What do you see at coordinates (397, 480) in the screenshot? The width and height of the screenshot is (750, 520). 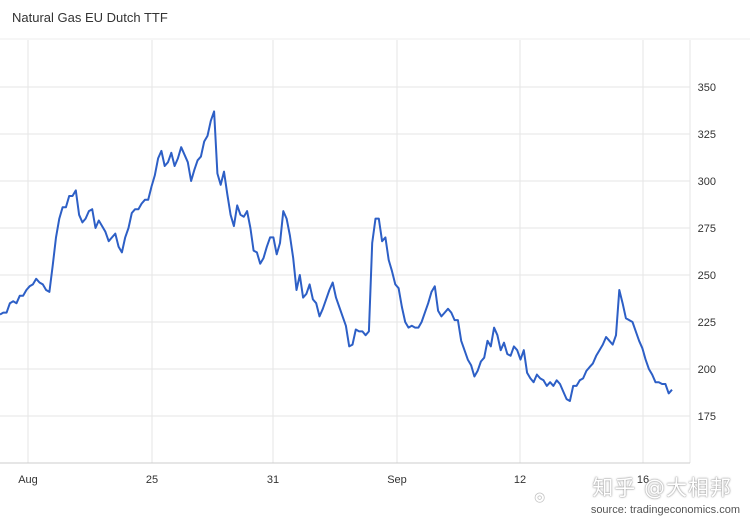 I see `x-tick-label: Sep` at bounding box center [397, 480].